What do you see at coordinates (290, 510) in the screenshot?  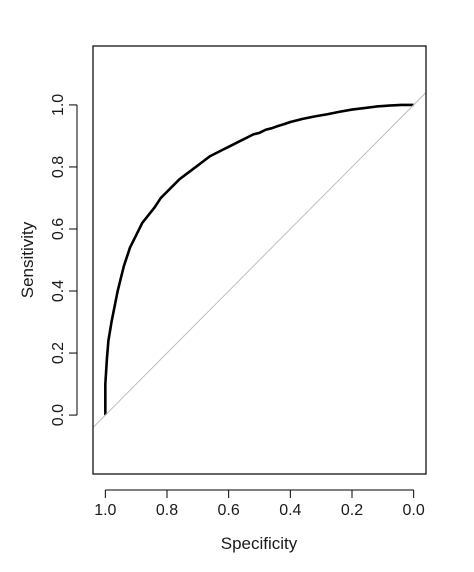 I see `x-tick-label: 0.4` at bounding box center [290, 510].